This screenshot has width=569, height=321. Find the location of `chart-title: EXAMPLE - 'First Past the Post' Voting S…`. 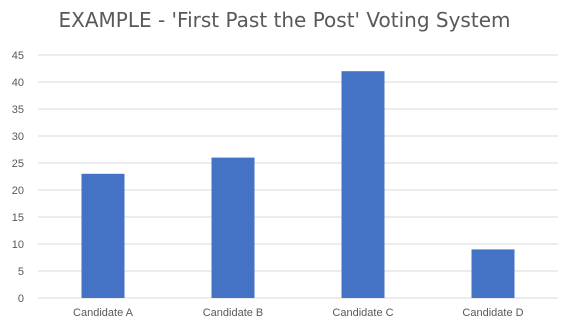

chart-title: EXAMPLE - 'First Past the Post' Voting S… is located at coordinates (284, 20).